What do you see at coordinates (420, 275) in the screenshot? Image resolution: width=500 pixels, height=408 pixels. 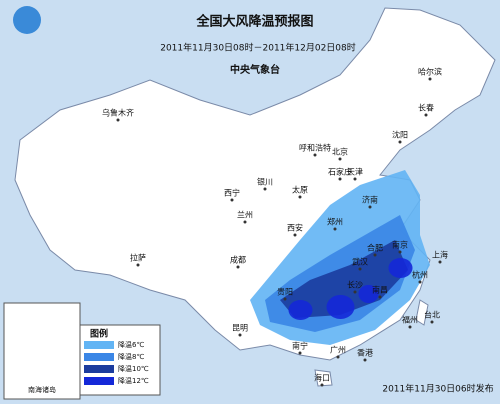 I see `city-label: 杭州` at bounding box center [420, 275].